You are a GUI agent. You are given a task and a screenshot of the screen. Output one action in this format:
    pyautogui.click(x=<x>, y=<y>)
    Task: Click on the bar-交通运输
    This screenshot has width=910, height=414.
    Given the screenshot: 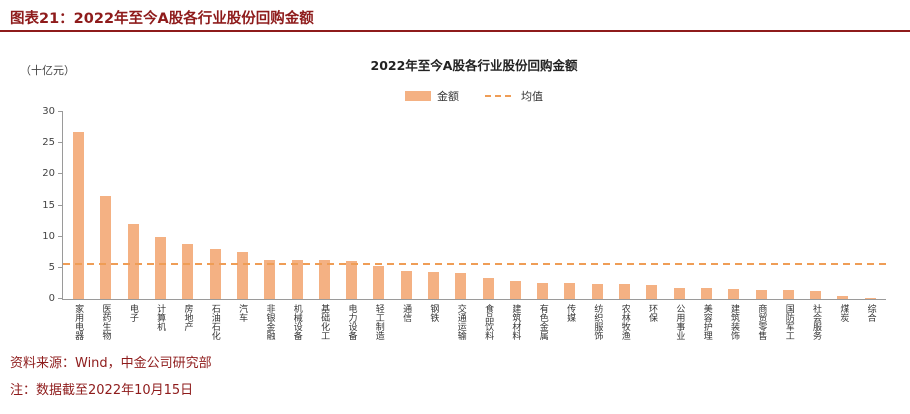 What is the action you would take?
    pyautogui.click(x=461, y=285)
    